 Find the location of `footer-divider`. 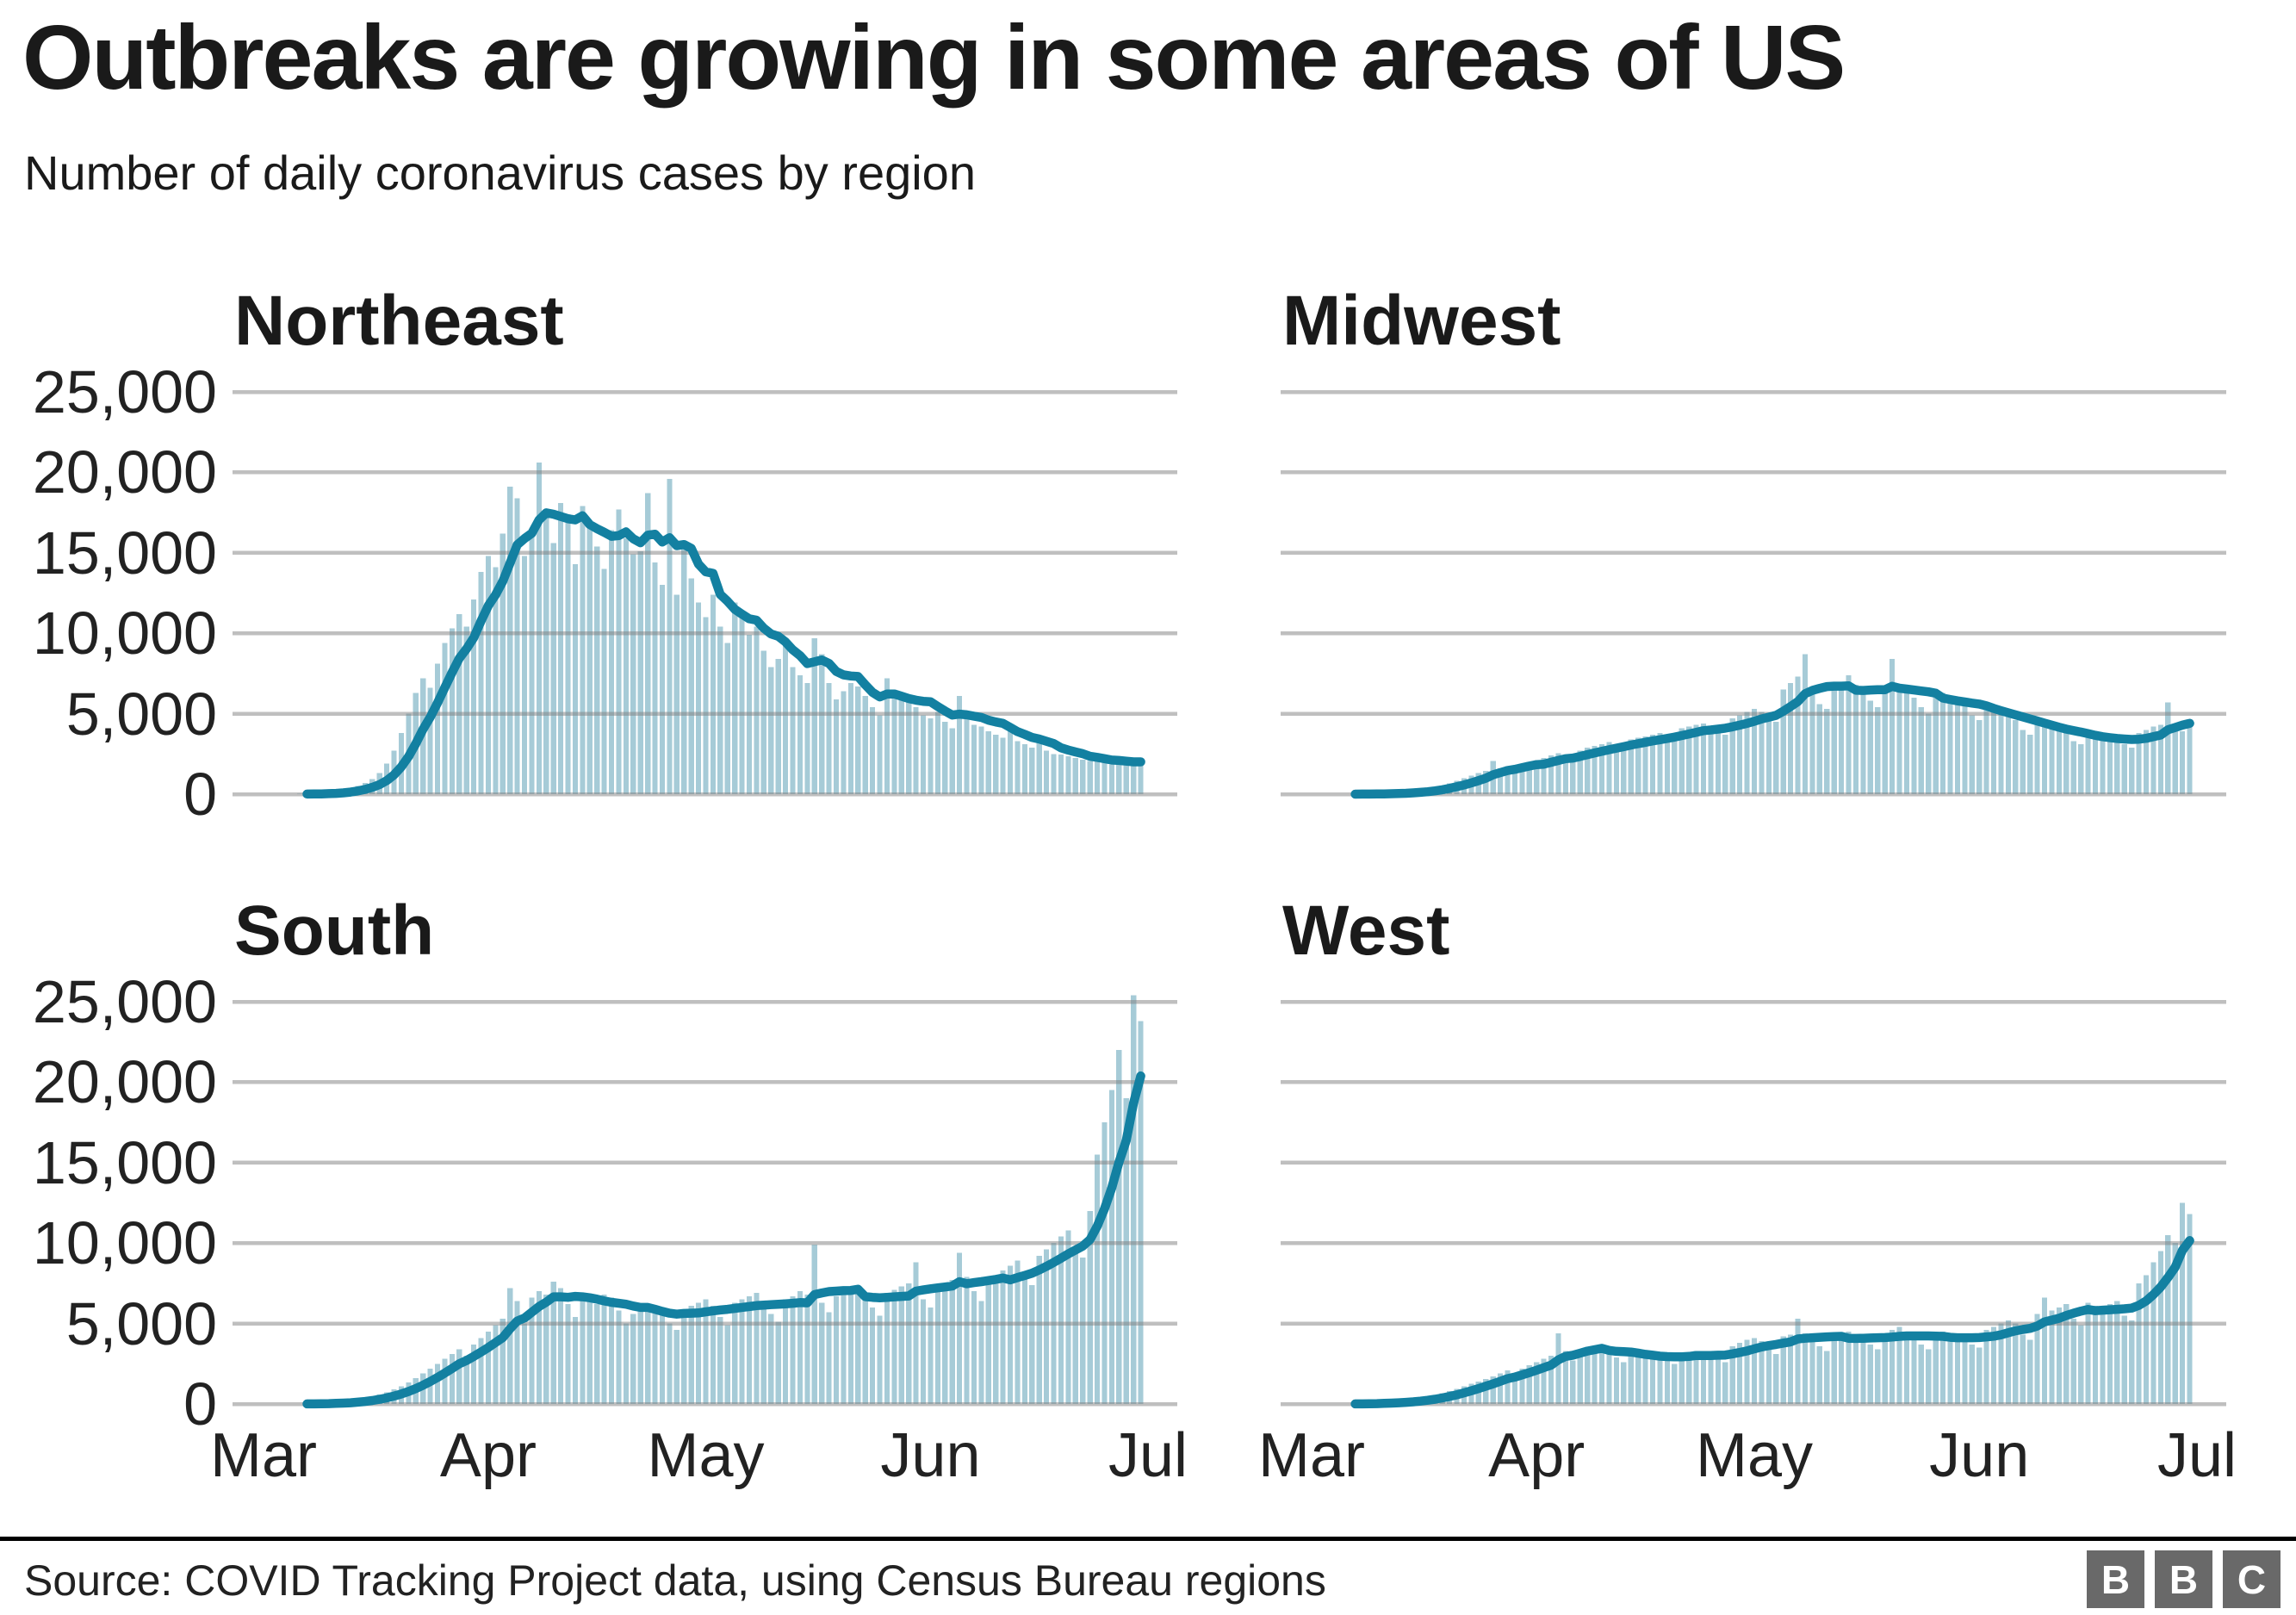

footer-divider is located at coordinates (1148, 1539).